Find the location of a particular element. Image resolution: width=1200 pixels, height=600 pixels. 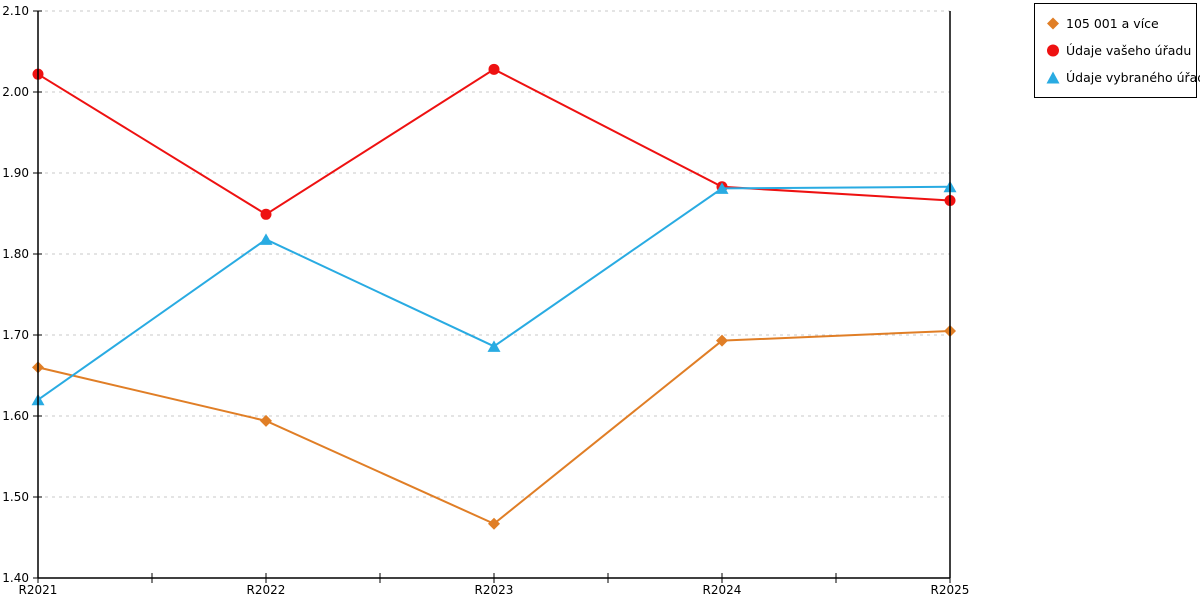

legend-item-udaje-vybraneho-uradu: Údaje vybraného úřadu is located at coordinates (1123, 77).